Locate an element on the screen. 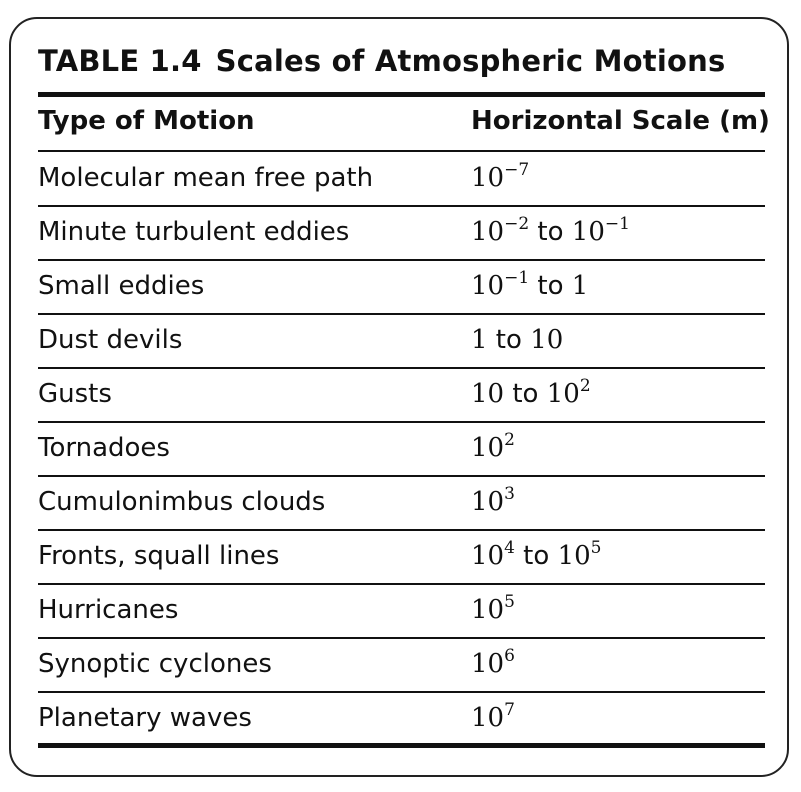 This screenshot has width=801, height=792. table-row: Tornadoes 10² is located at coordinates (401, 449).